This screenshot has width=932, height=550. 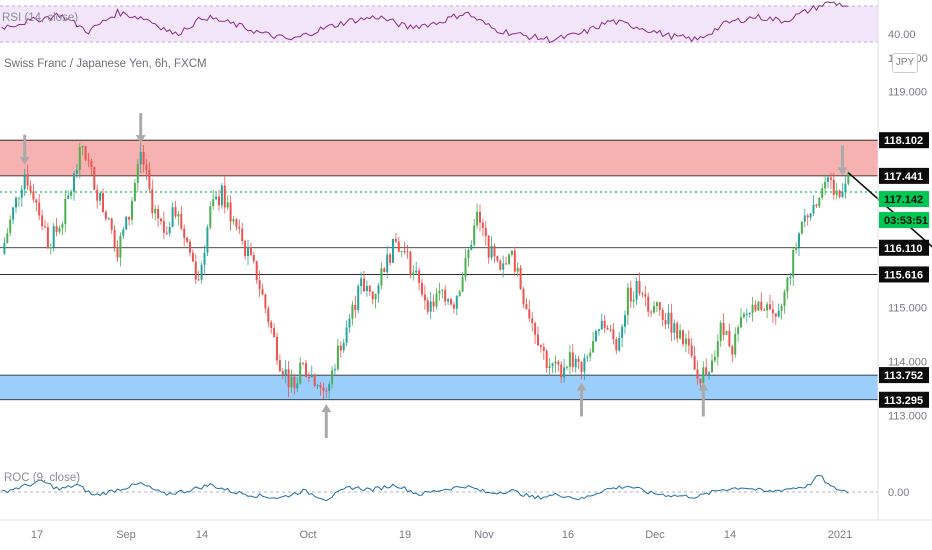 What do you see at coordinates (904, 220) in the screenshot?
I see `countdown-tag-bg` at bounding box center [904, 220].